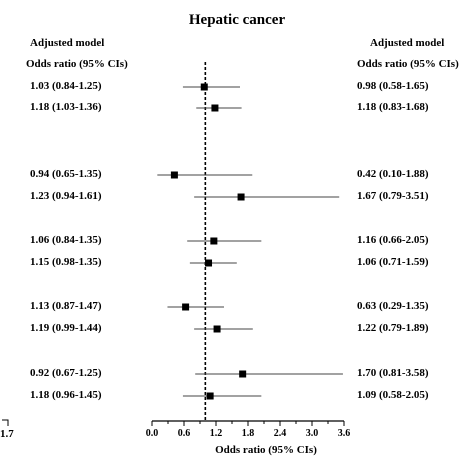 The image size is (474, 474). I want to click on left-row-label-1: 1.18 (1.03-1.36), so click(66, 107).